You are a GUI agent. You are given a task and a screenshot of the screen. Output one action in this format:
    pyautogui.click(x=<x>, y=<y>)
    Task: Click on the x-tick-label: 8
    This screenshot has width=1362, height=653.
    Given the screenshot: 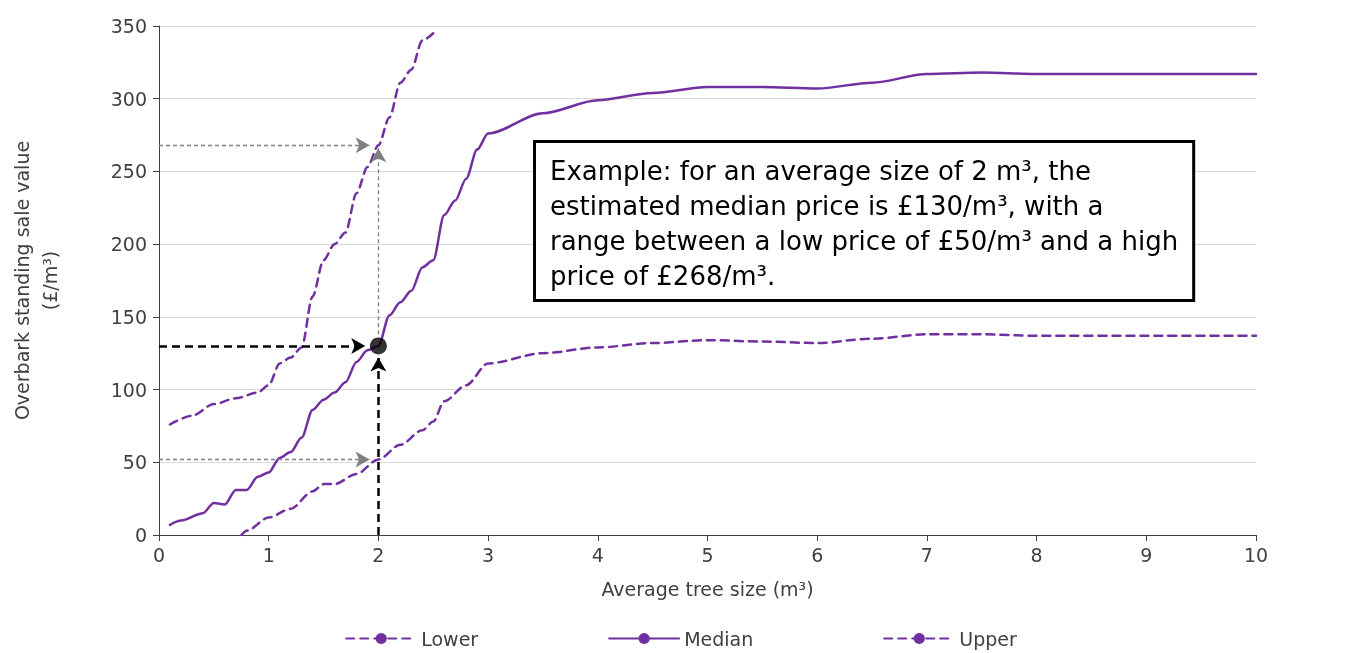 What is the action you would take?
    pyautogui.click(x=1036, y=554)
    